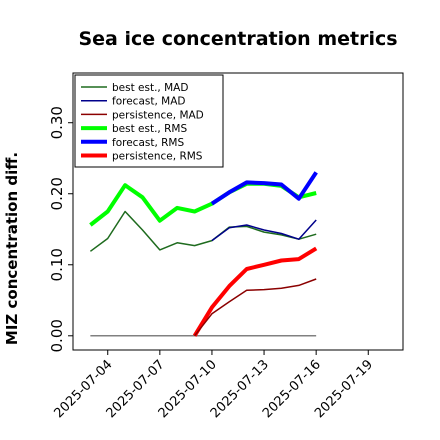  I want to click on y-axis-label: MIZ concentration diff., so click(12, 248).